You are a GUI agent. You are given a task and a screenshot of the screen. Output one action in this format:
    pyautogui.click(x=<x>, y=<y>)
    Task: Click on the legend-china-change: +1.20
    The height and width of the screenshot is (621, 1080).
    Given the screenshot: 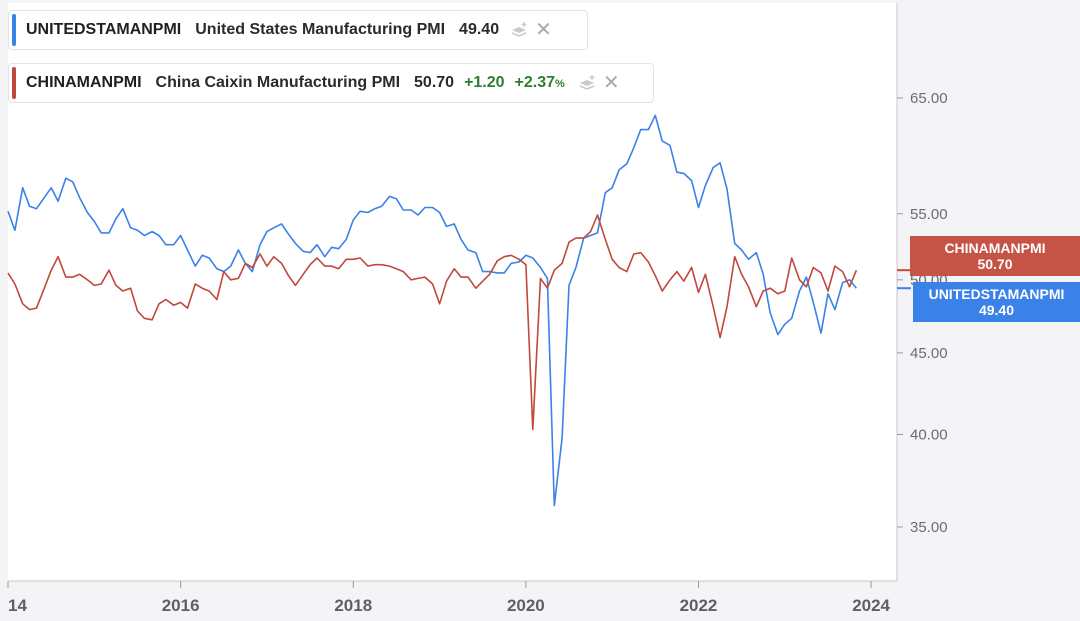 What is the action you would take?
    pyautogui.click(x=484, y=82)
    